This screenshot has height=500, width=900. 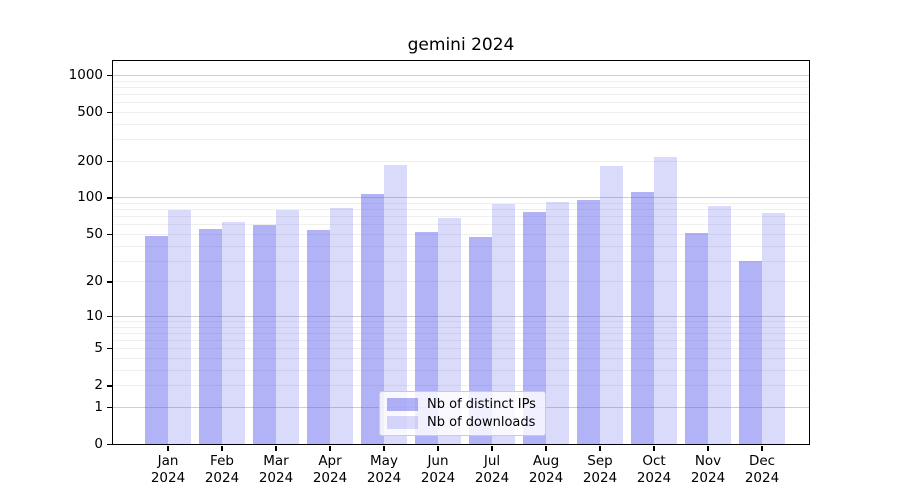 I want to click on x-tick-label: Aug 2024, so click(x=546, y=469).